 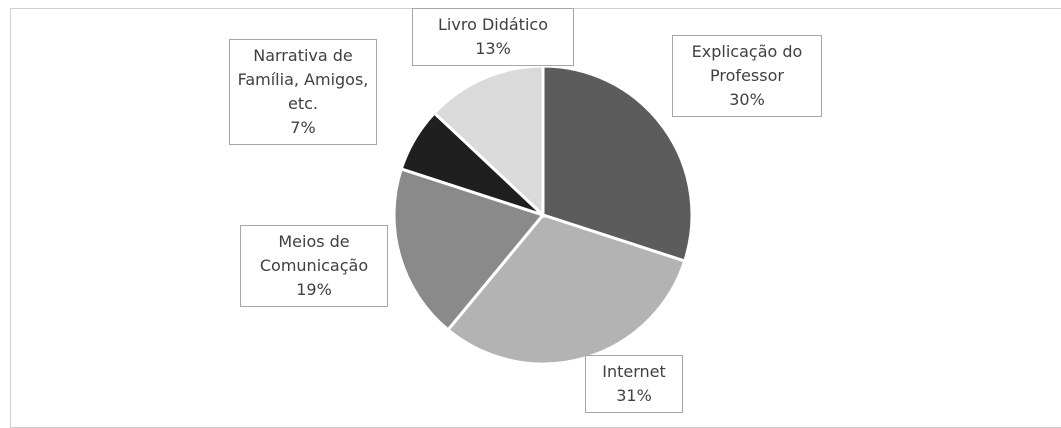 What do you see at coordinates (634, 371) in the screenshot?
I see `label-name: Internet` at bounding box center [634, 371].